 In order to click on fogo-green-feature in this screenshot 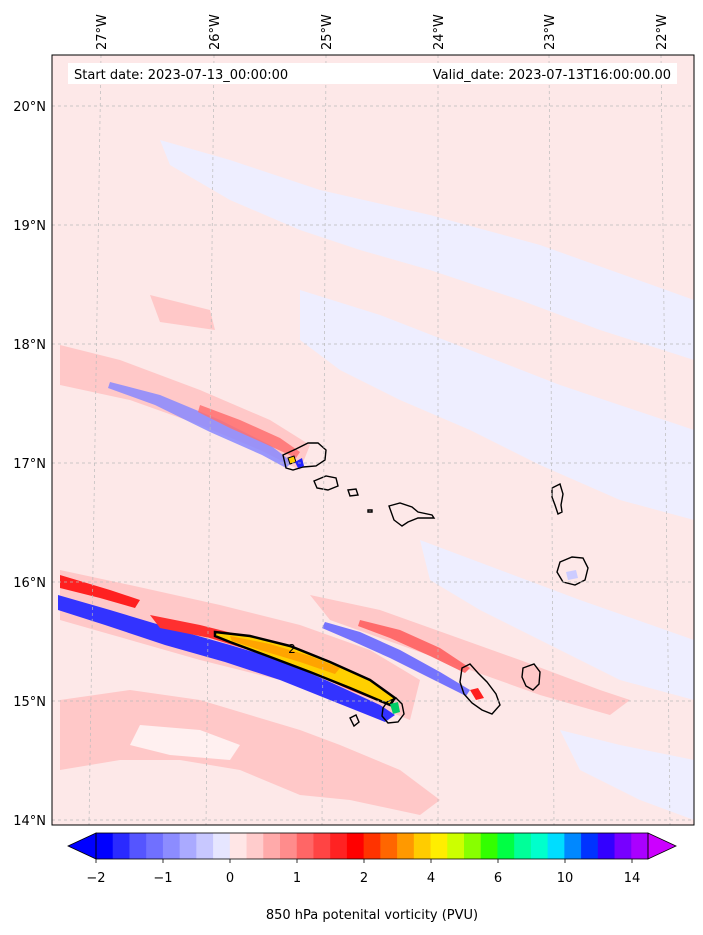, I will do `click(395, 708)`.